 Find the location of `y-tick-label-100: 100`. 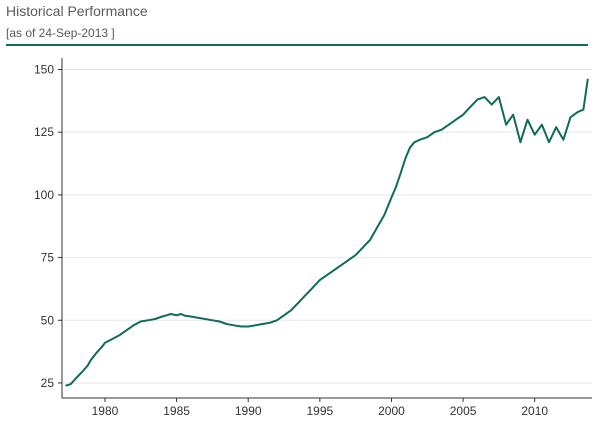

y-tick-label-100: 100 is located at coordinates (44, 195).